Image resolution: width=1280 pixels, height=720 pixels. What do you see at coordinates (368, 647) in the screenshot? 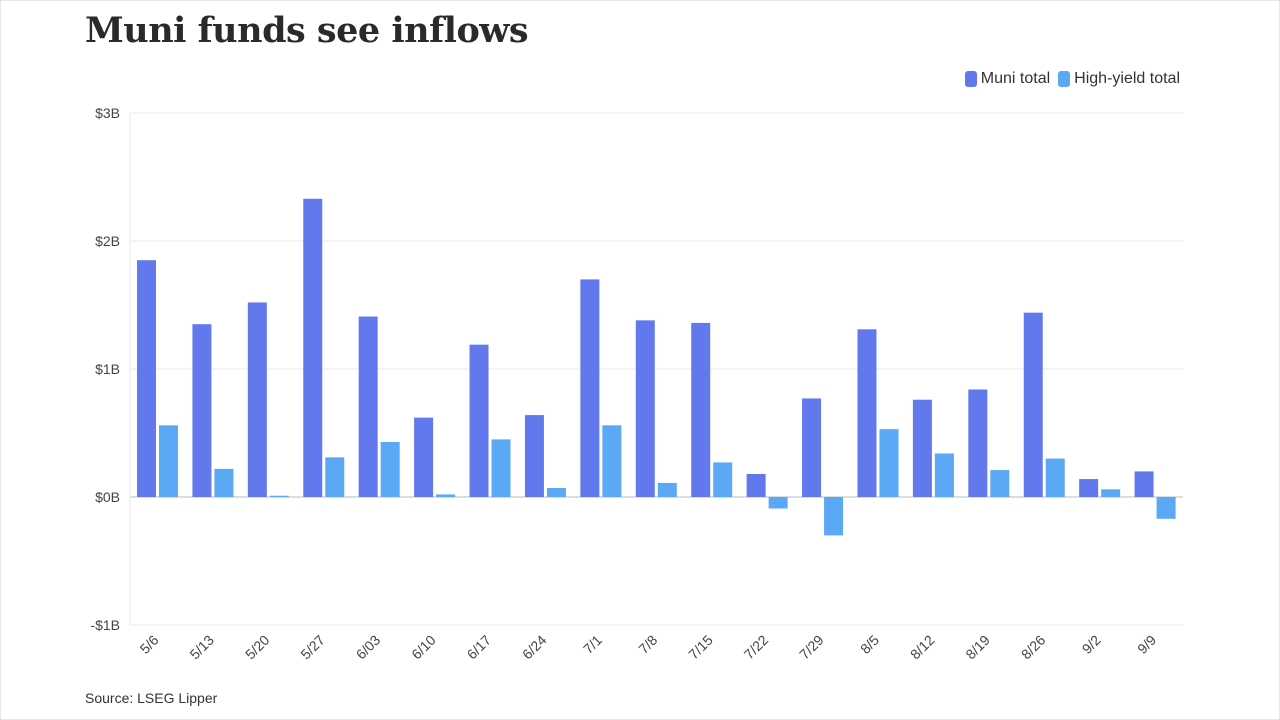
I see `x-tick-label: 6/03` at bounding box center [368, 647].